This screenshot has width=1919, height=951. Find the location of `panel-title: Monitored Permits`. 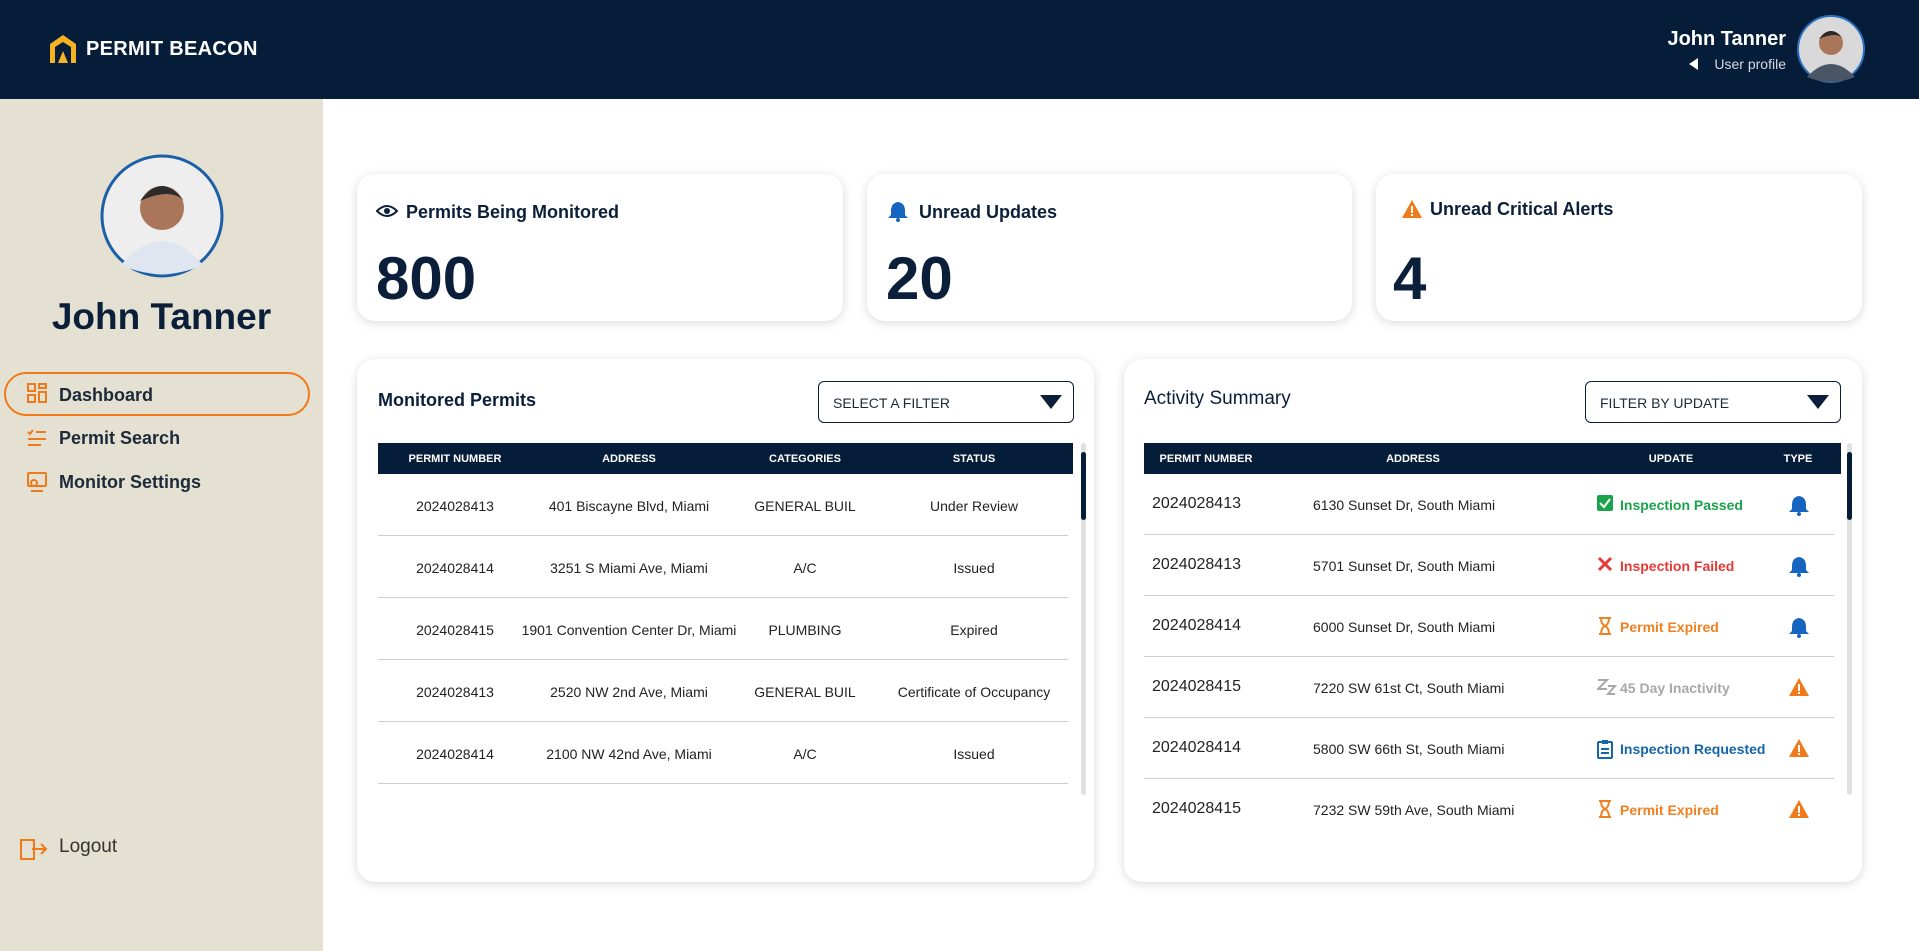

panel-title: Monitored Permits is located at coordinates (457, 400).